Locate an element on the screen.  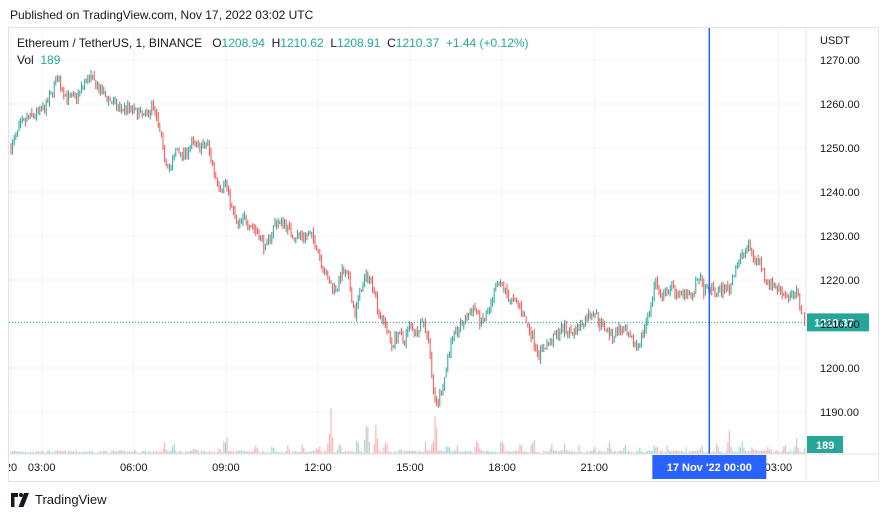
price-tick-label: 1240.00 is located at coordinates (840, 193).